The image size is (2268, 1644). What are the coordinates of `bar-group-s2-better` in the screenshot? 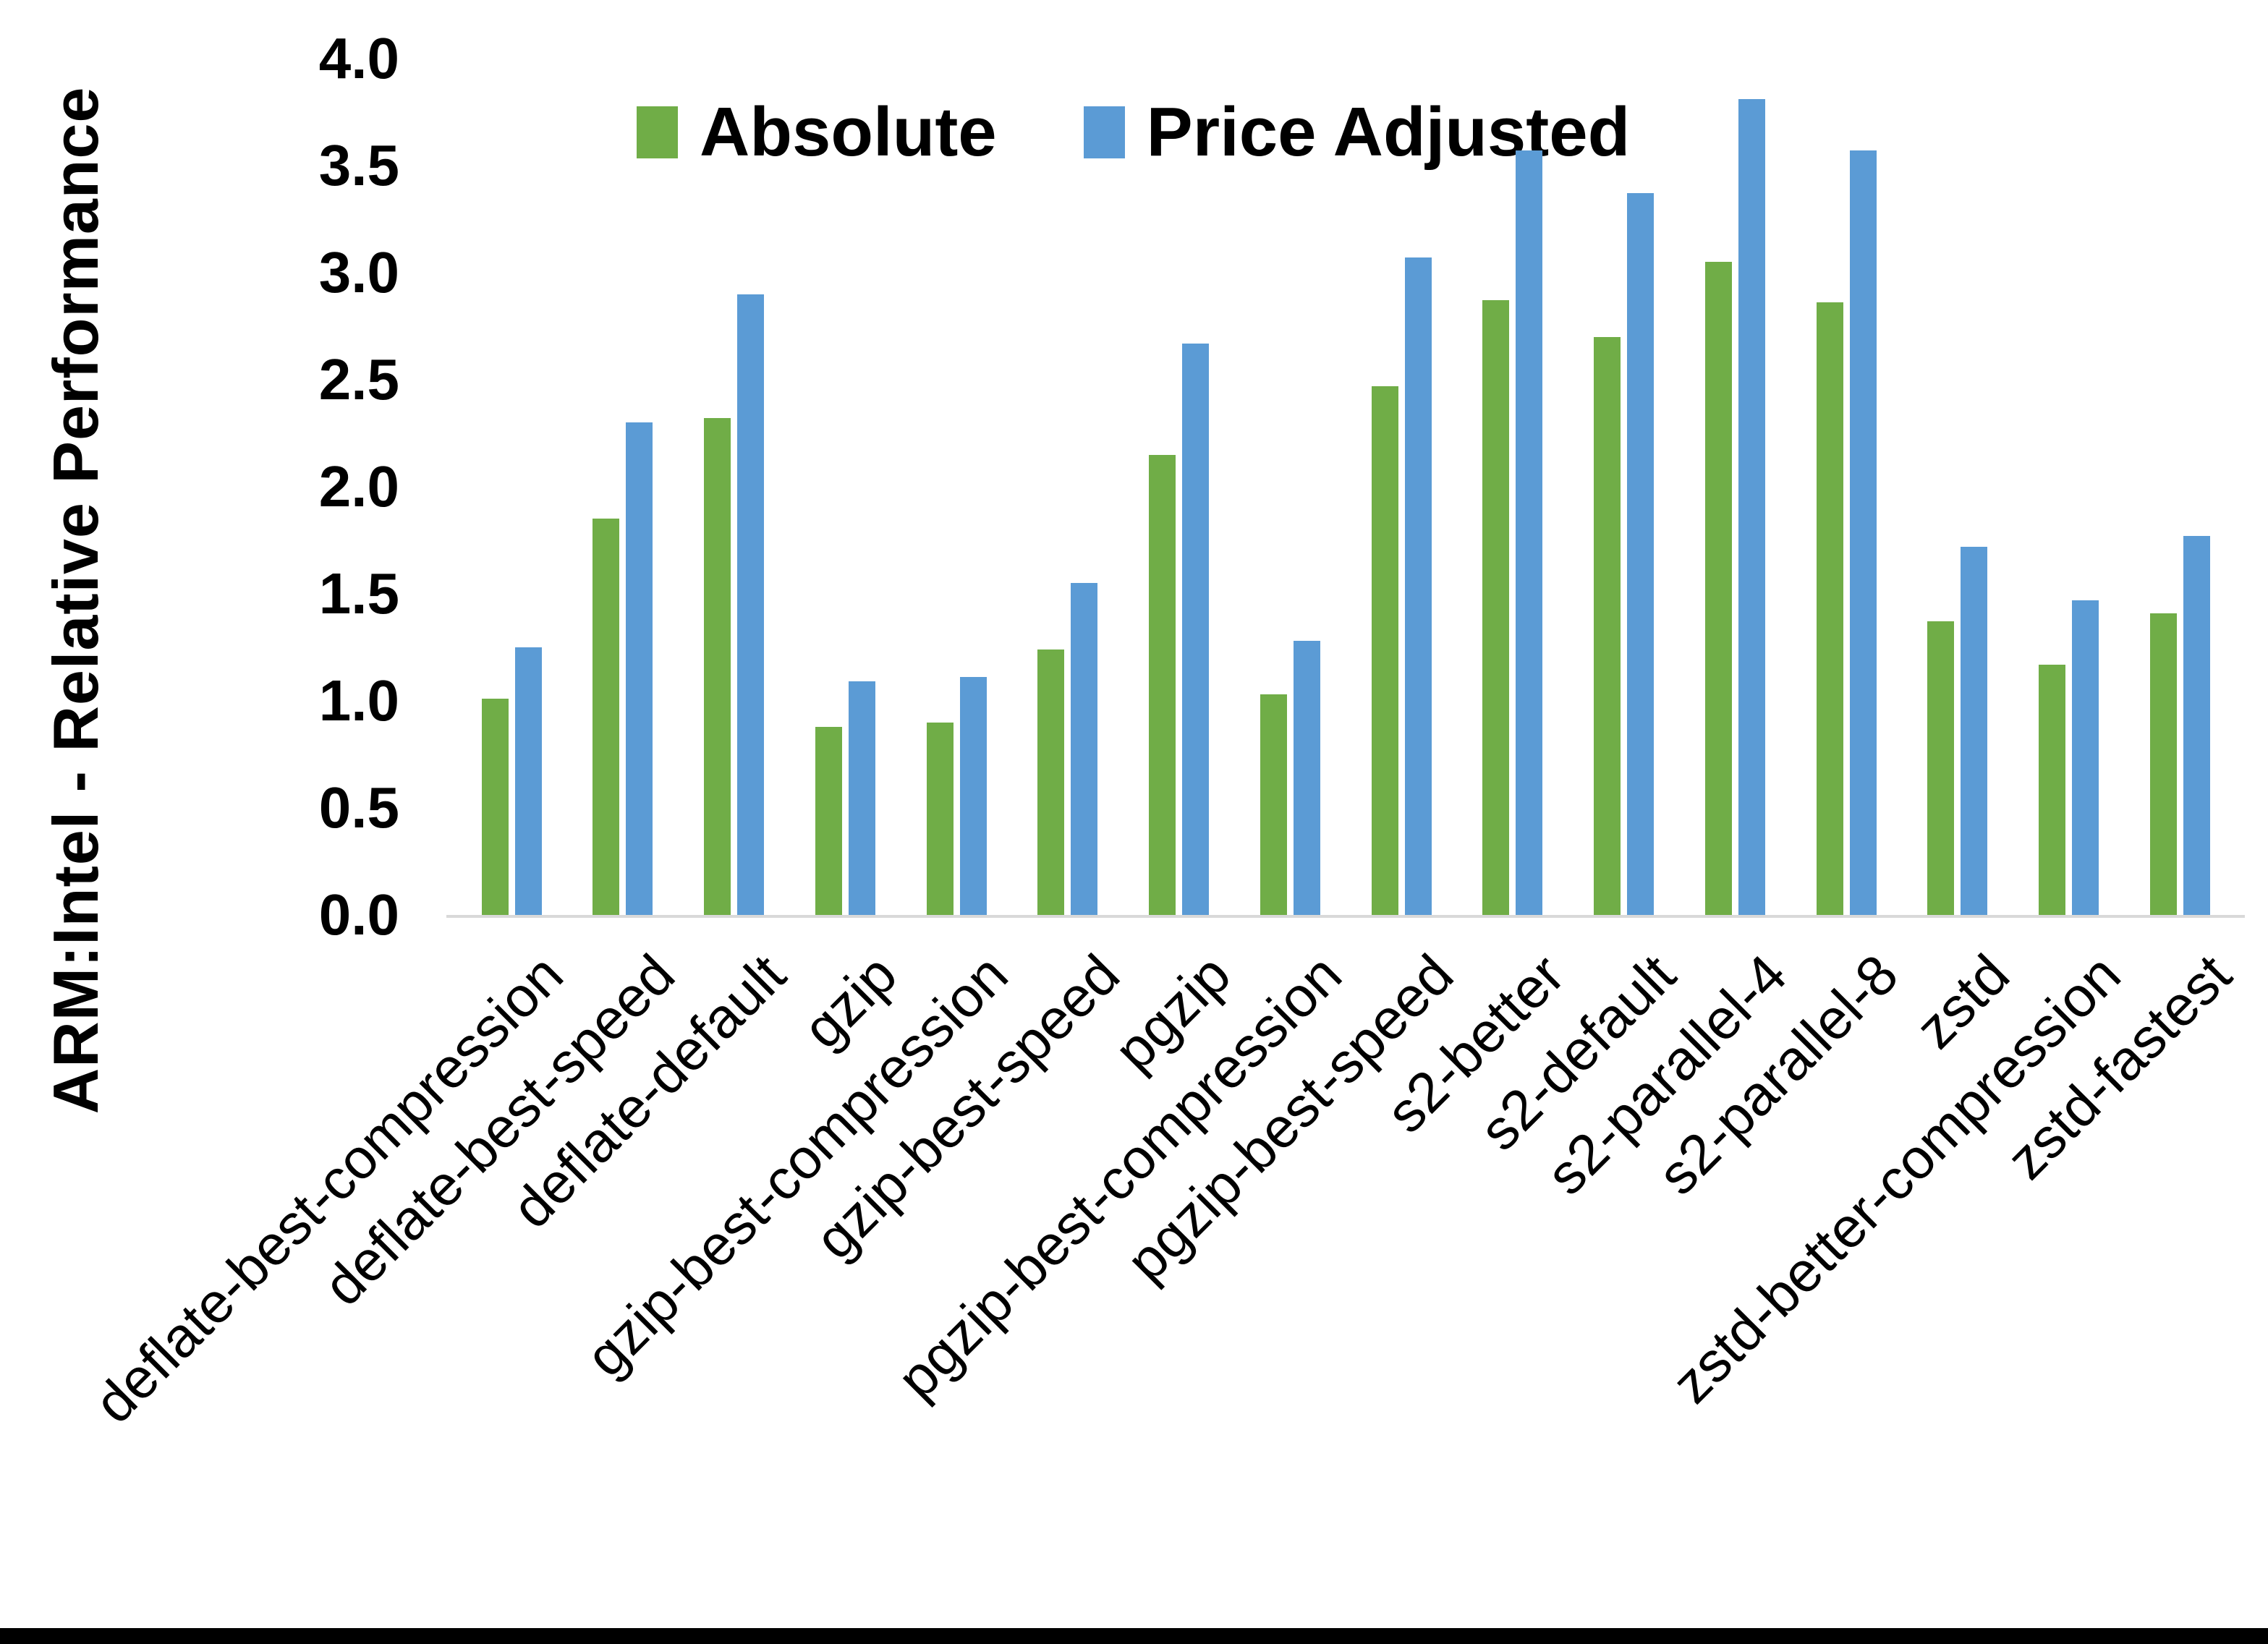 It's located at (1512, 532).